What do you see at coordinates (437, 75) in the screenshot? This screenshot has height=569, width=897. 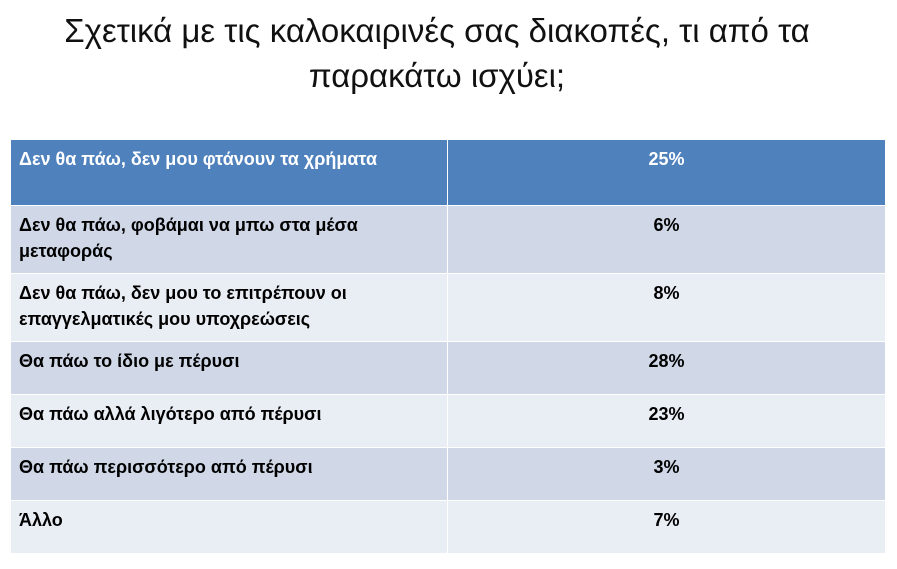 I see `slide-title-line-2: παρακάτω ισχύει;` at bounding box center [437, 75].